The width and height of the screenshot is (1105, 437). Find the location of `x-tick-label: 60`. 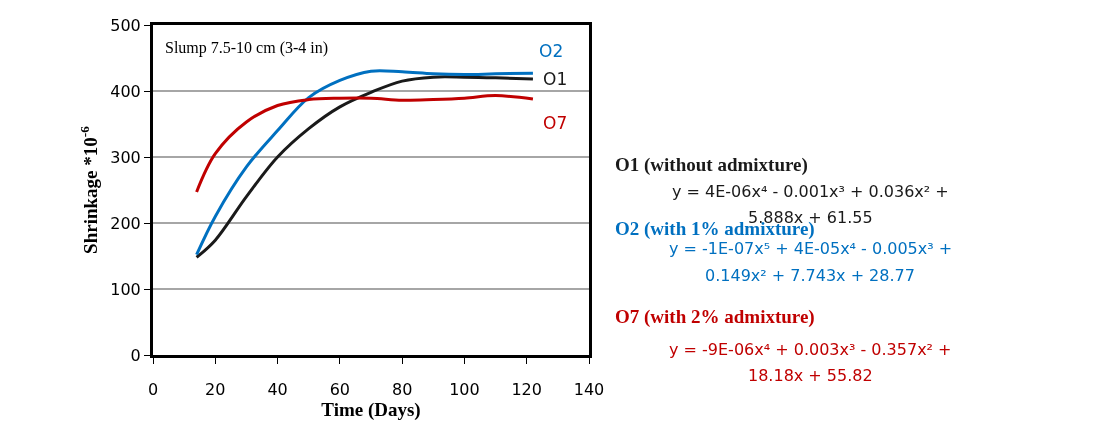

x-tick-label: 60 is located at coordinates (340, 390).